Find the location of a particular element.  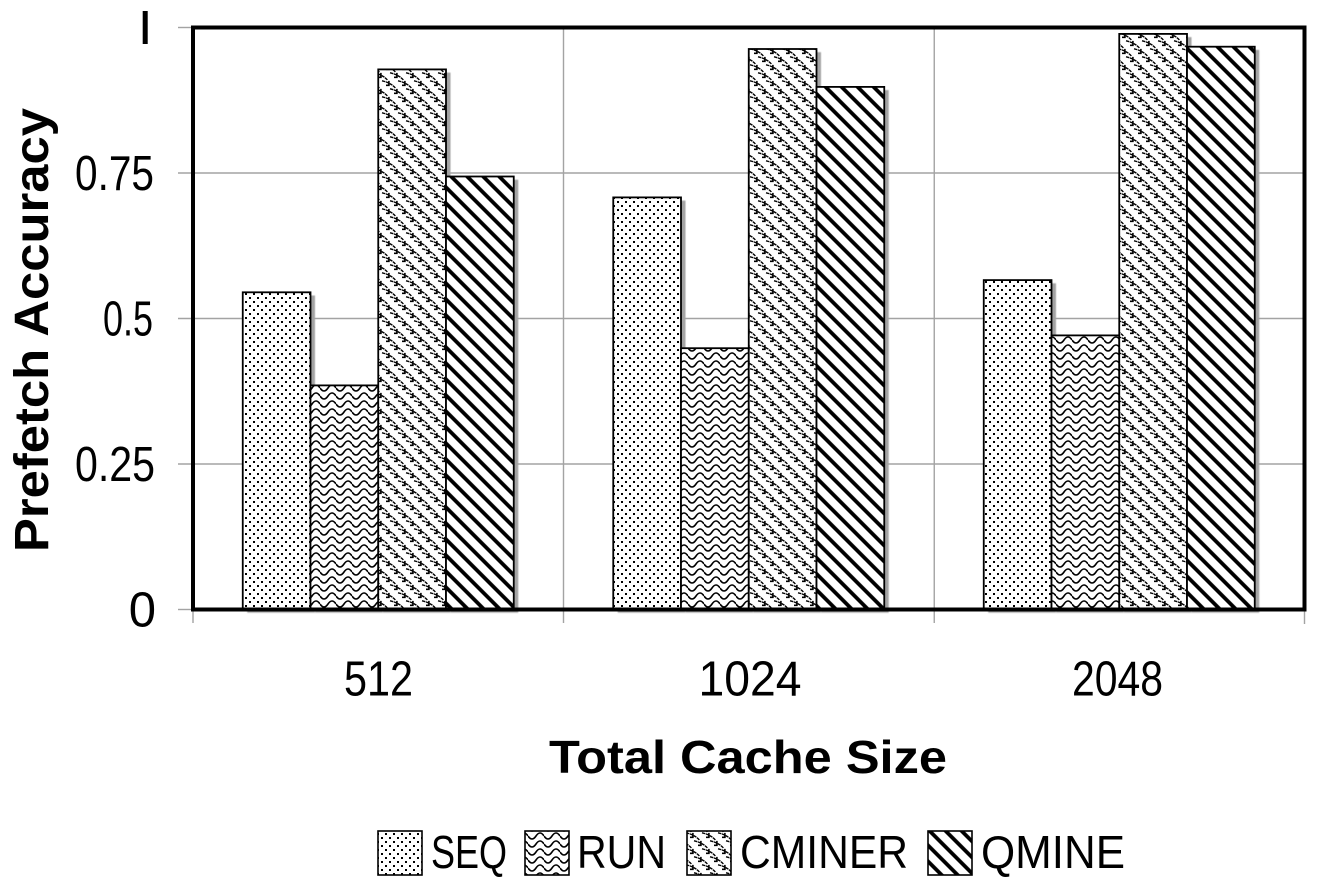

svg-text: RUN is located at coordinates (621, 852).